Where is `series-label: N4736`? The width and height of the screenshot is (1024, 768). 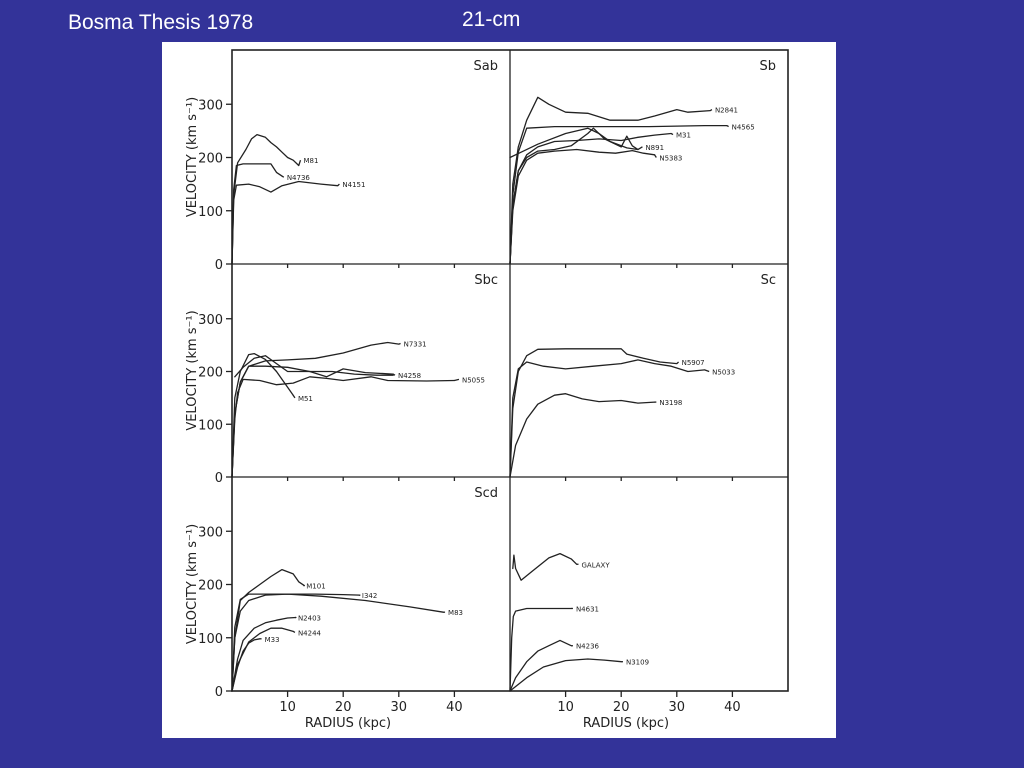
series-label: N4736 is located at coordinates (299, 178).